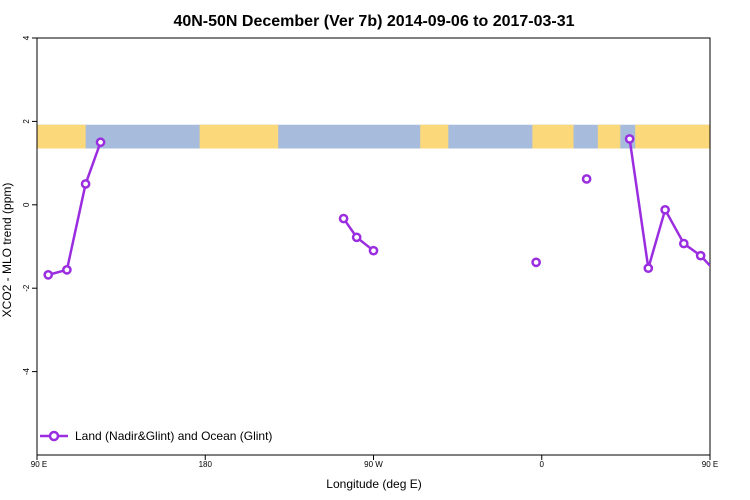 The image size is (750, 500). What do you see at coordinates (54, 436) in the screenshot?
I see `legend-marker` at bounding box center [54, 436].